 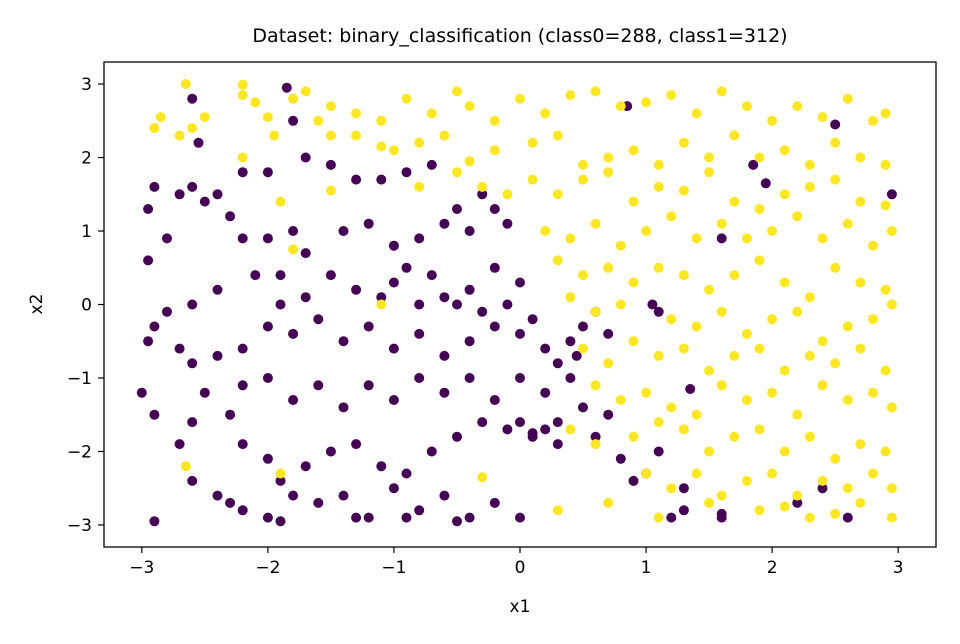 I want to click on x-tick-label: −2, so click(x=267, y=568).